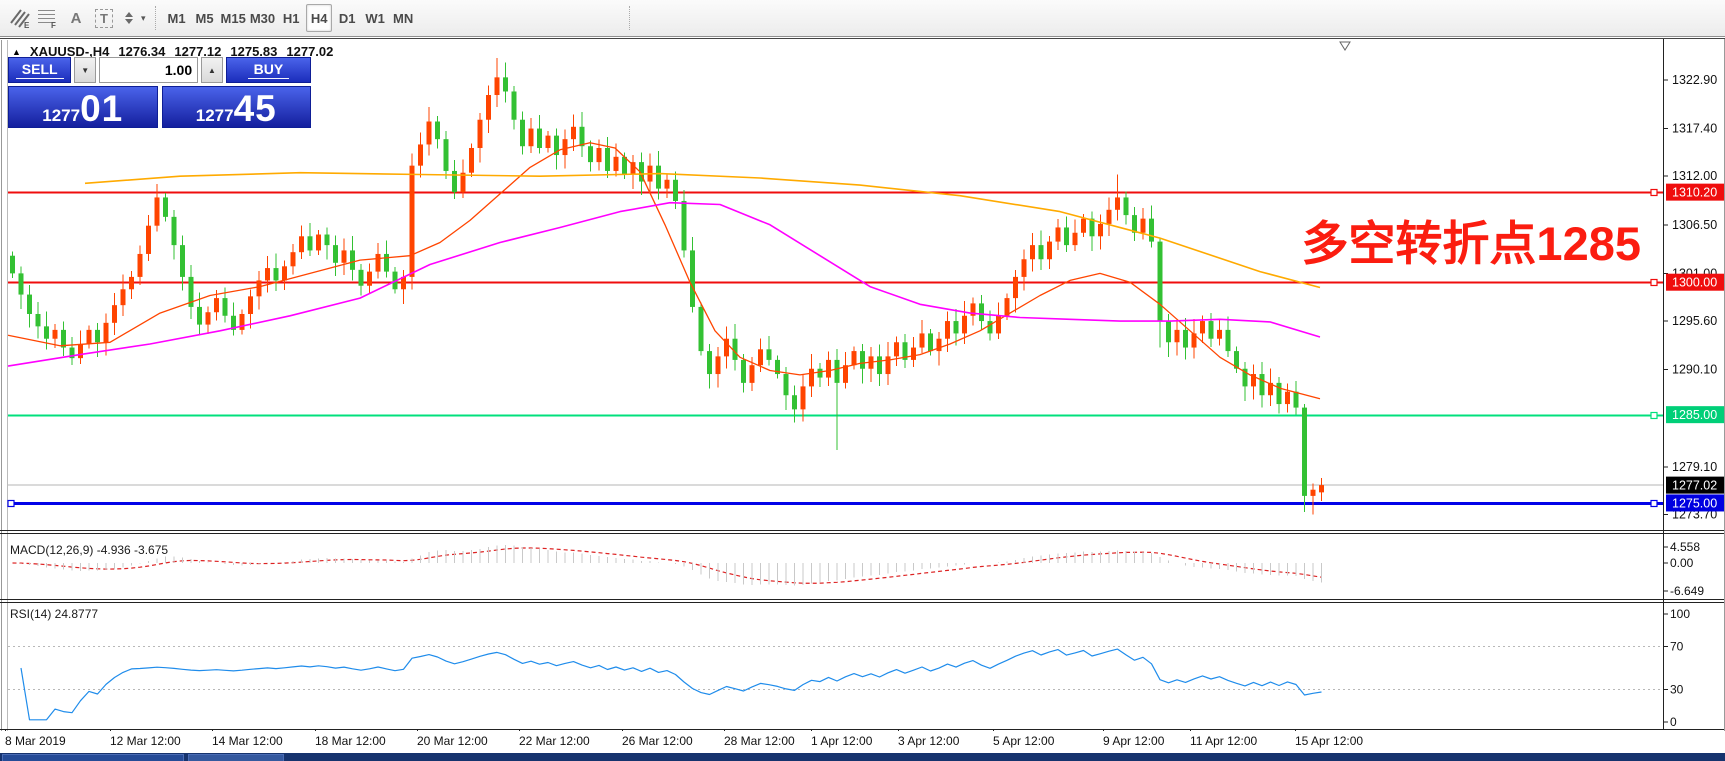 Image resolution: width=1725 pixels, height=761 pixels. Describe the element at coordinates (350, 741) in the screenshot. I see `date-tick-label: 18 Mar 12:00` at that location.